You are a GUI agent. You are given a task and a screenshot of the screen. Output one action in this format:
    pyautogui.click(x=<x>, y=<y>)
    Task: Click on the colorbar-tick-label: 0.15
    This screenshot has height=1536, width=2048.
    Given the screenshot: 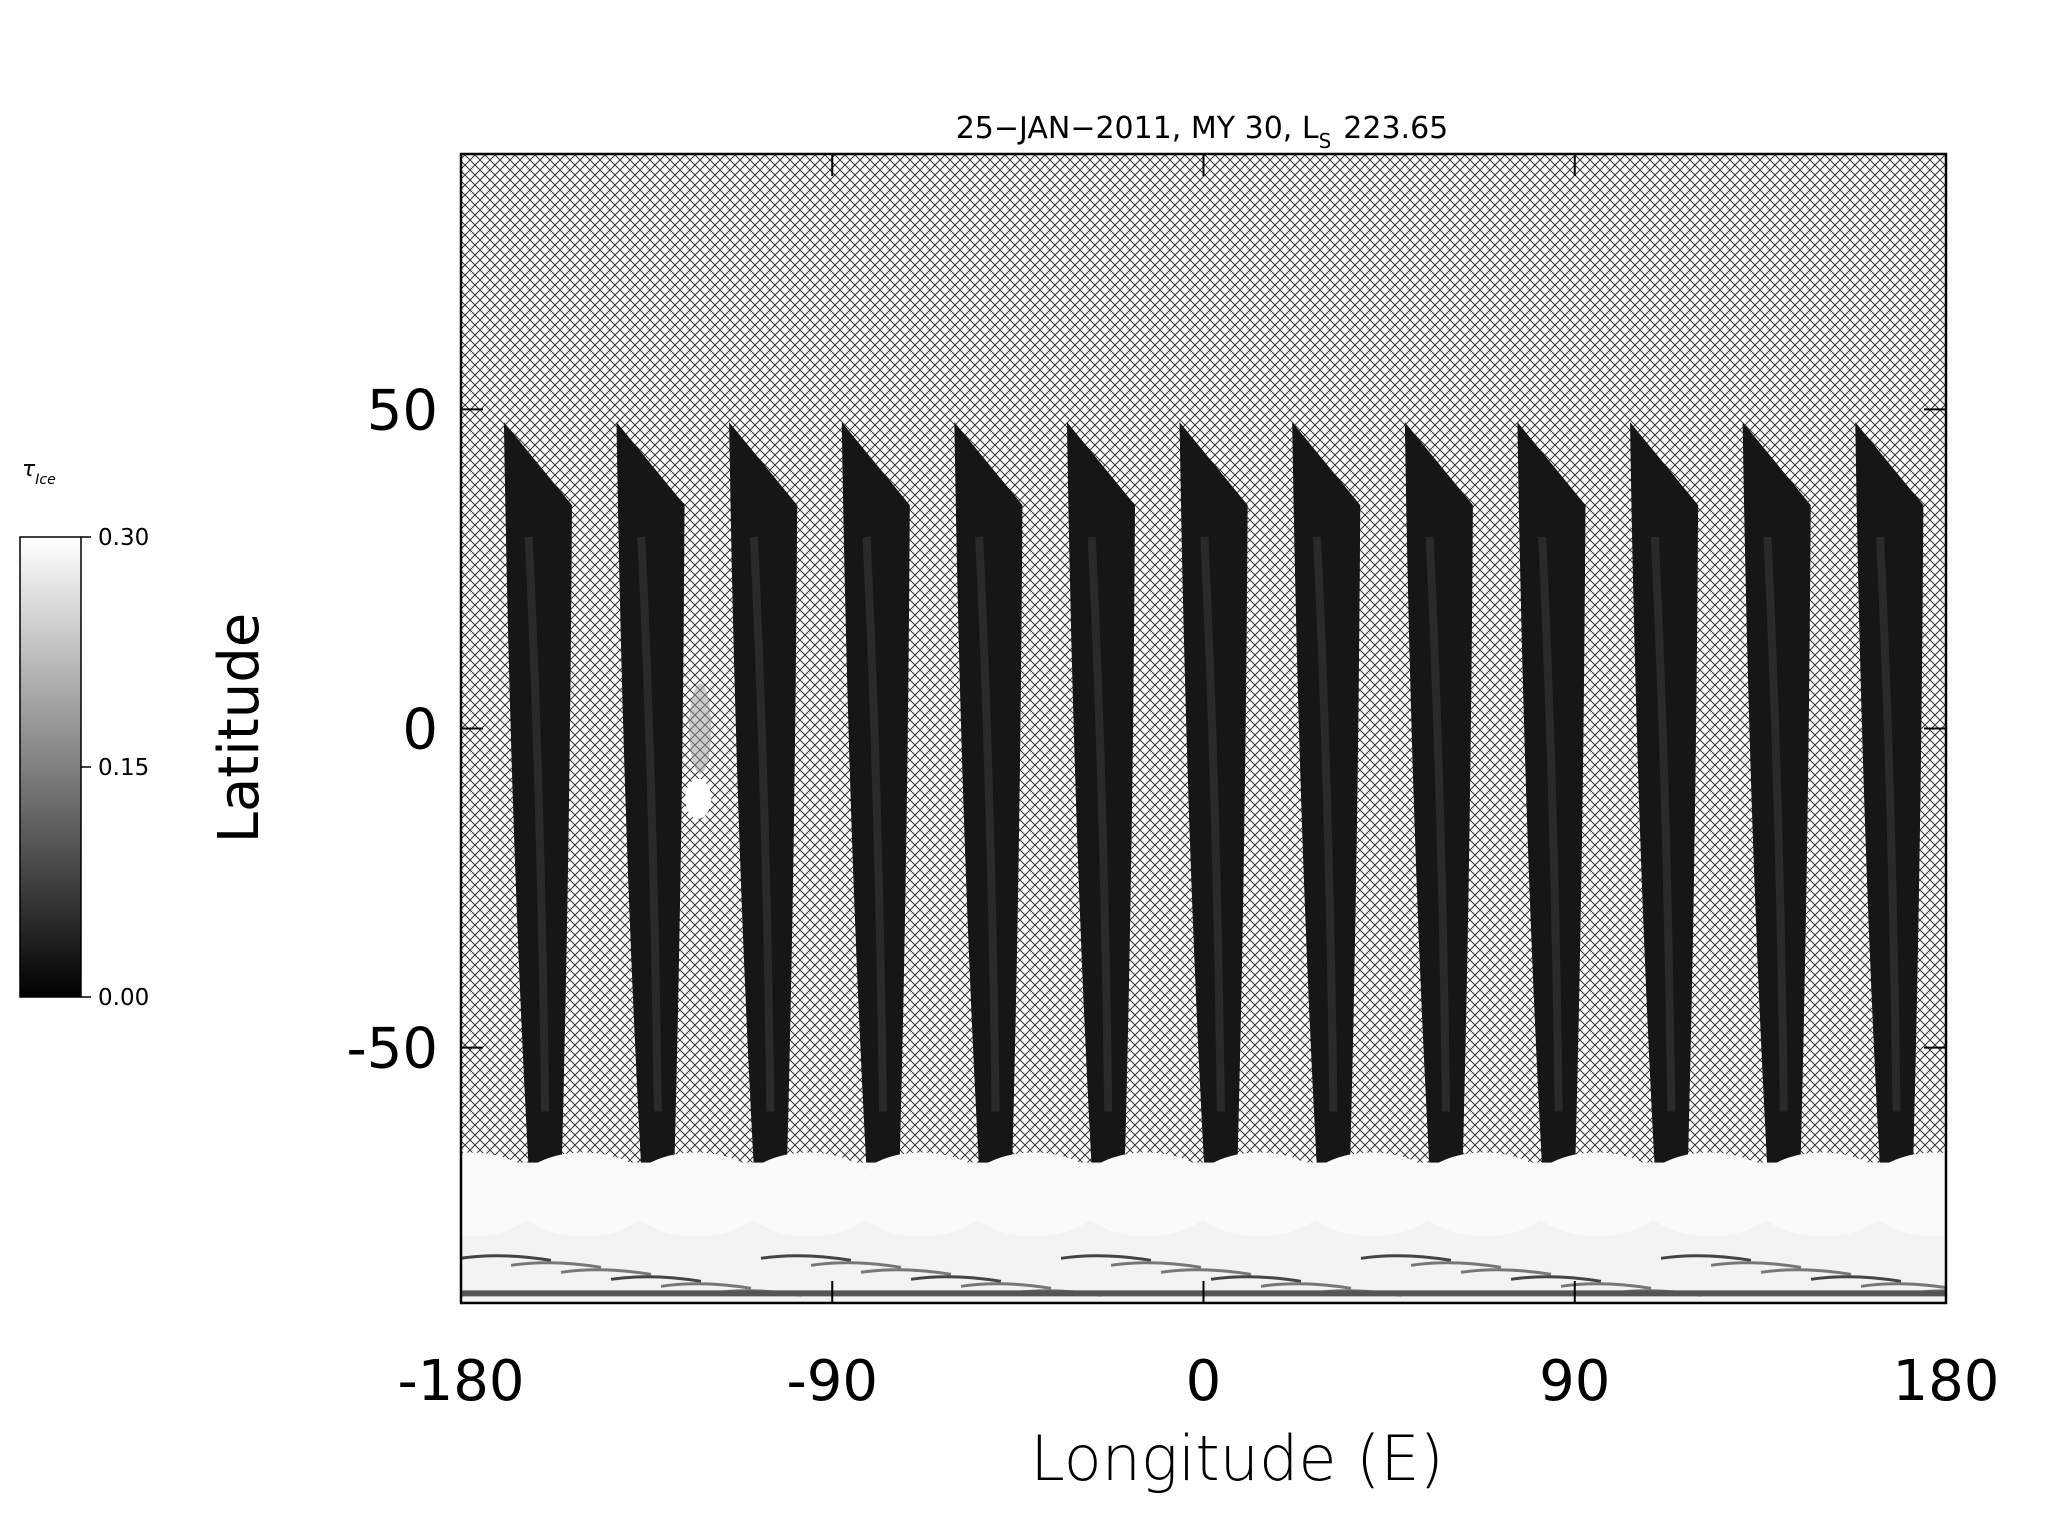 What is the action you would take?
    pyautogui.click(x=123, y=768)
    